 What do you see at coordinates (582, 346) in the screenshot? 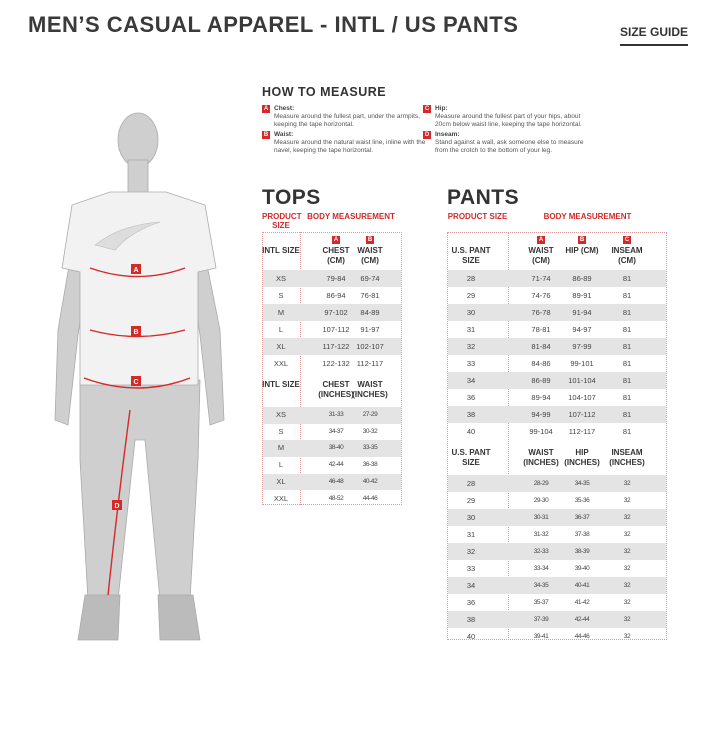
I see `pants-cm-cell: 97-99` at bounding box center [582, 346].